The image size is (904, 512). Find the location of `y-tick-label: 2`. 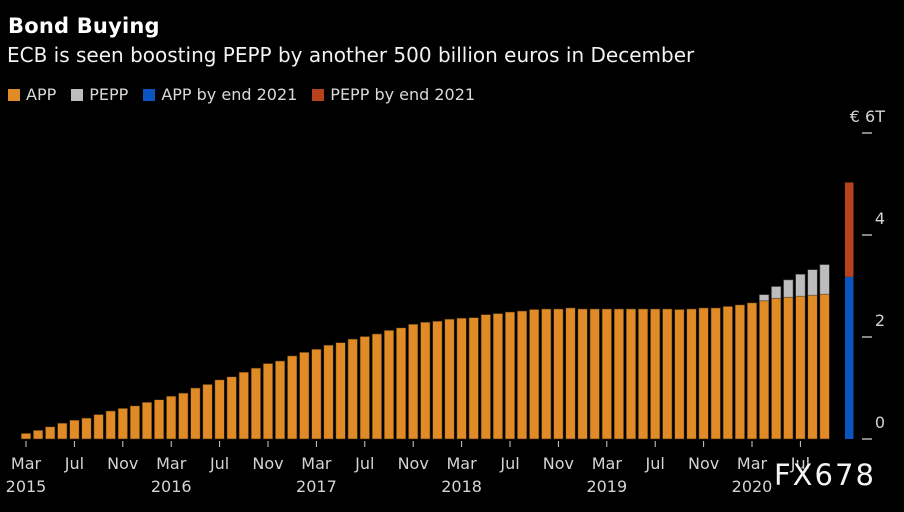

y-tick-label: 2 is located at coordinates (880, 320).